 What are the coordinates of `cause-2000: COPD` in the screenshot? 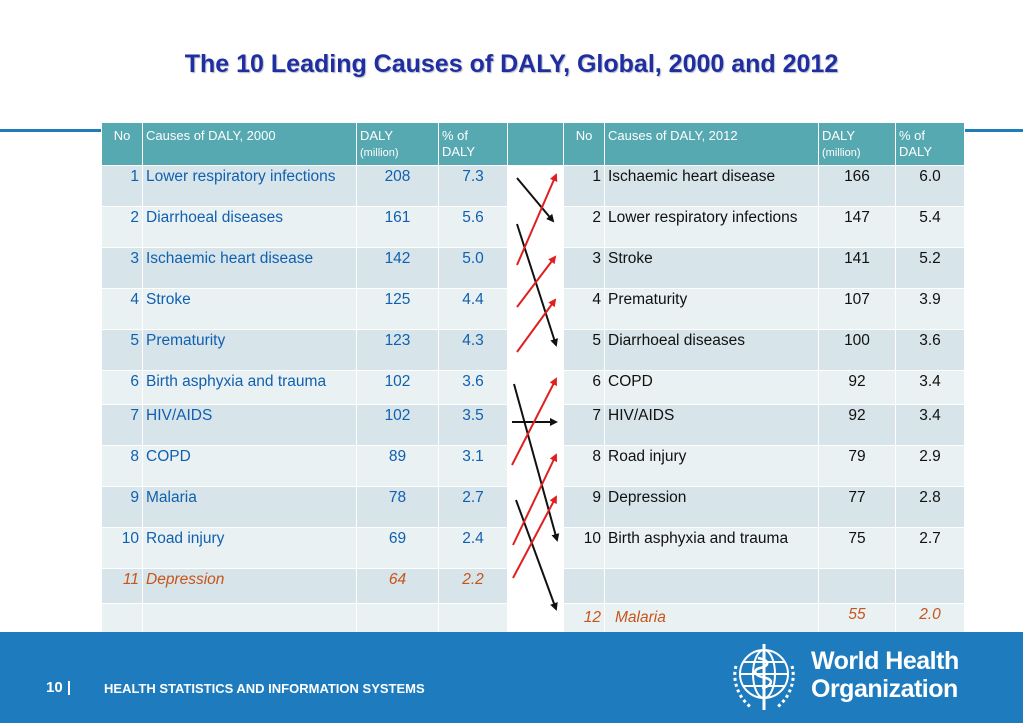 It's located at (249, 466).